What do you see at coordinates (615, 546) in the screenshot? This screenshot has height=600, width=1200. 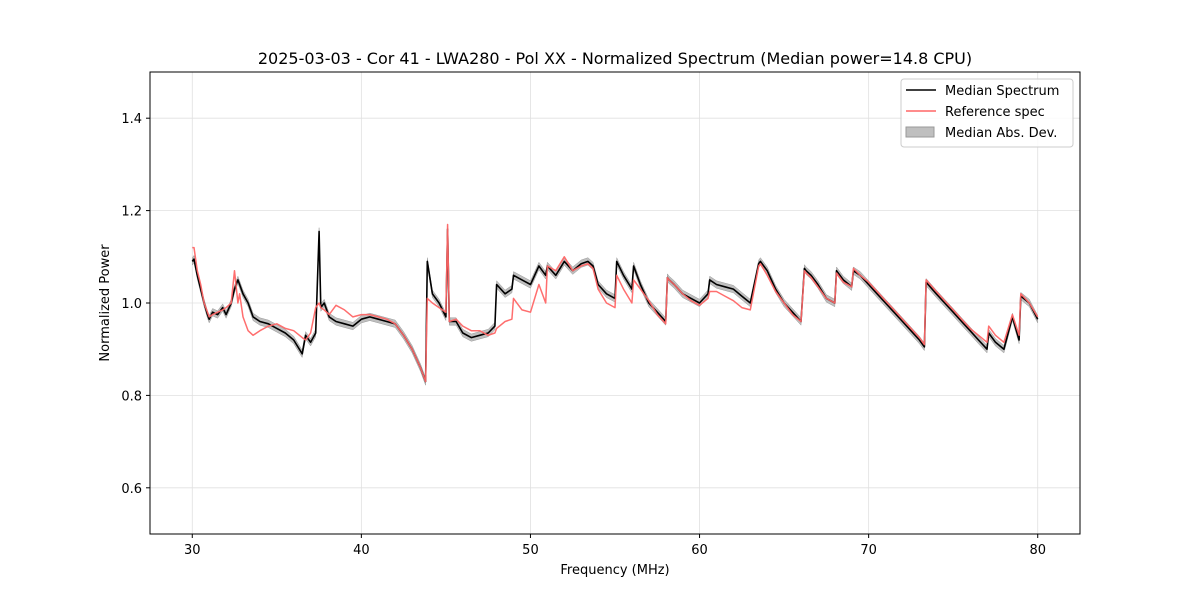 I see `x-axis-ticks: 30 40 50 60 70 80` at bounding box center [615, 546].